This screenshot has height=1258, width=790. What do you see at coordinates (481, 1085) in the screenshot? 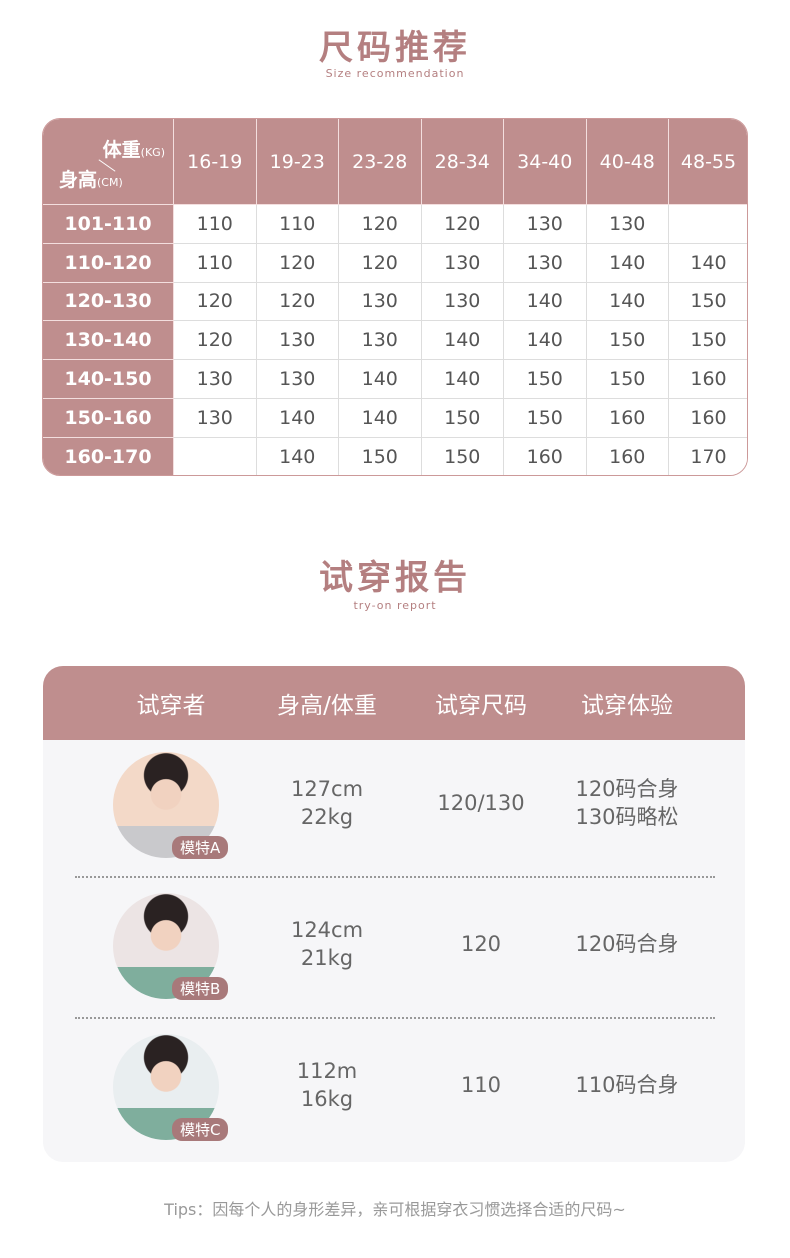
I see `model-size: 110` at bounding box center [481, 1085].